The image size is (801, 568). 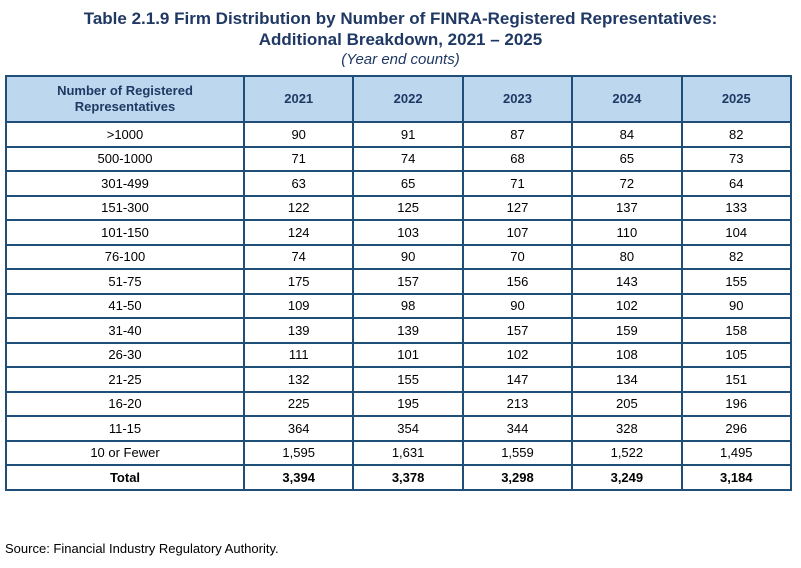 I want to click on cell-2024: 3,249, so click(x=627, y=477).